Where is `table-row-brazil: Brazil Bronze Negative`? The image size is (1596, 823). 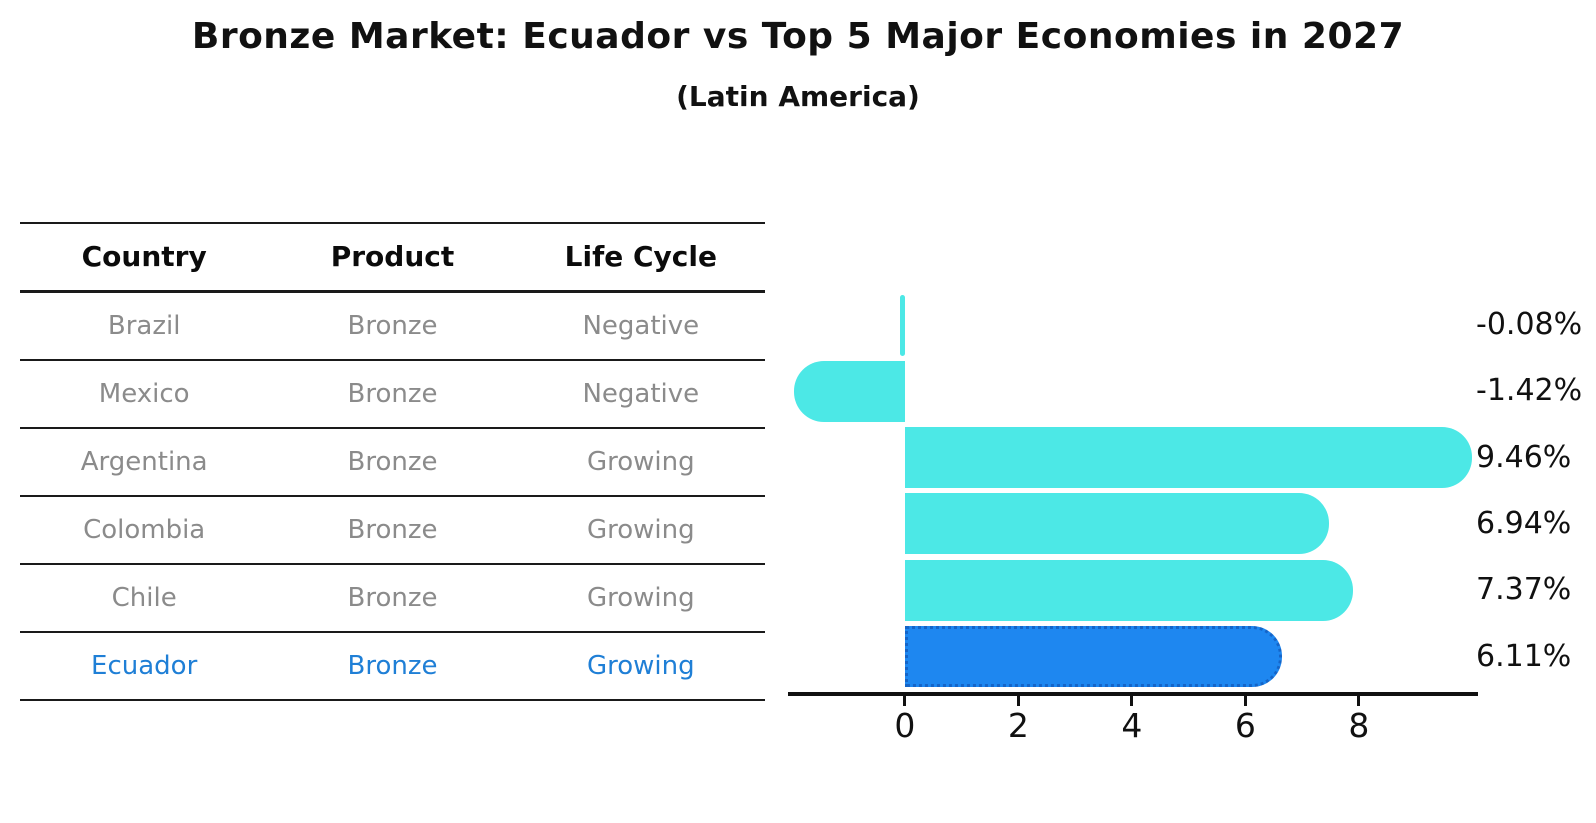 table-row-brazil: Brazil Bronze Negative is located at coordinates (392, 327).